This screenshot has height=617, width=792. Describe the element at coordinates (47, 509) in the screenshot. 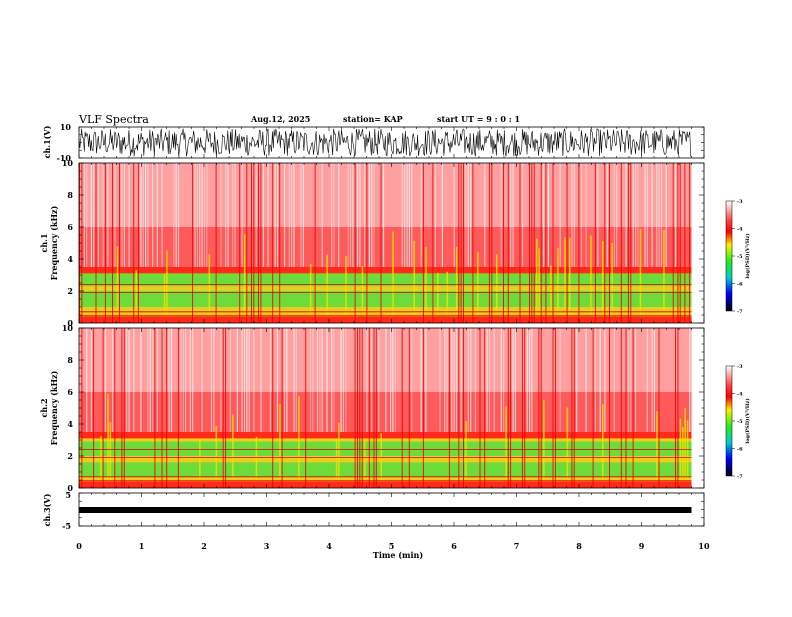

I see `ch3-waveform-ylabel: ch.3(V)` at that location.